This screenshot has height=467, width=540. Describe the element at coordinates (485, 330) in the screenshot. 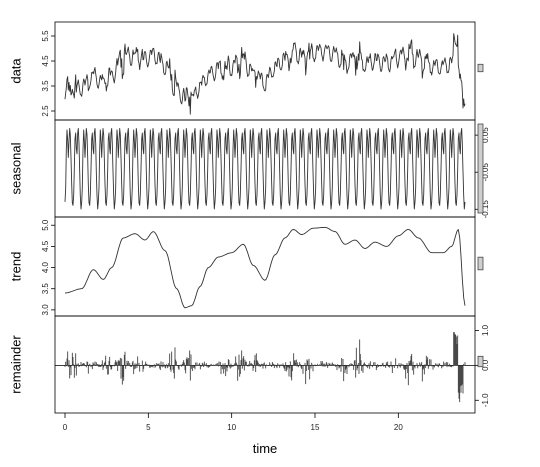

I see `y-tick-label-remainder: 1.0` at that location.